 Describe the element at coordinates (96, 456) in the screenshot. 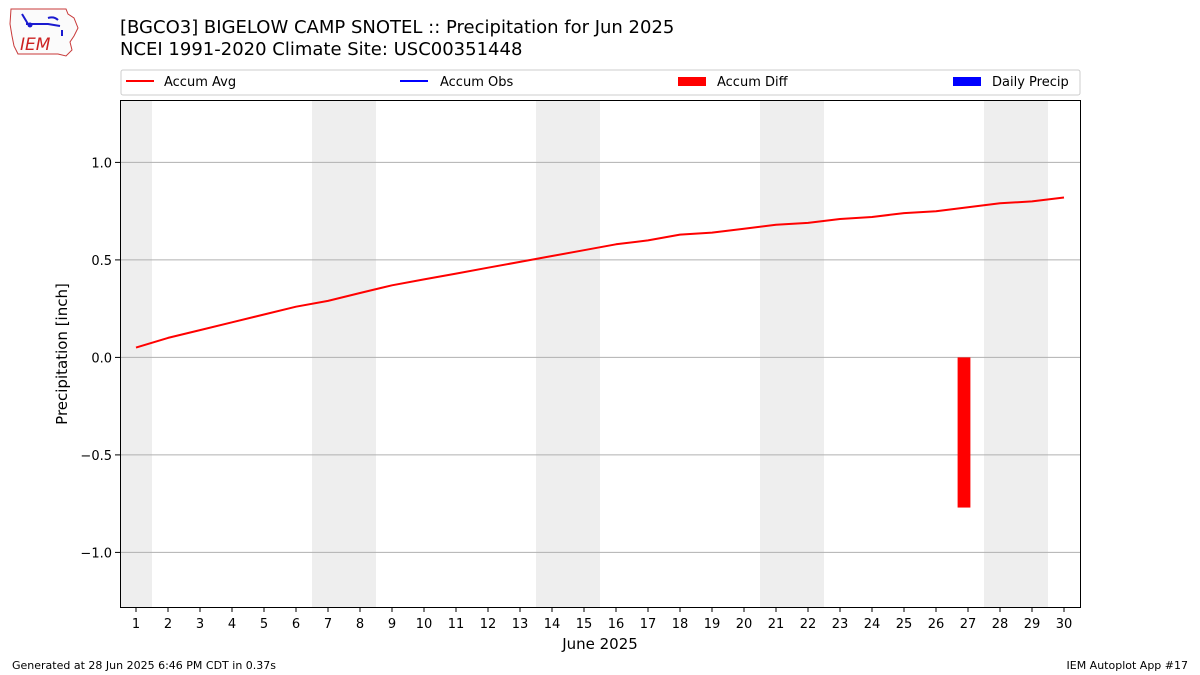

I see `y-tick-label-1: −0.5` at that location.